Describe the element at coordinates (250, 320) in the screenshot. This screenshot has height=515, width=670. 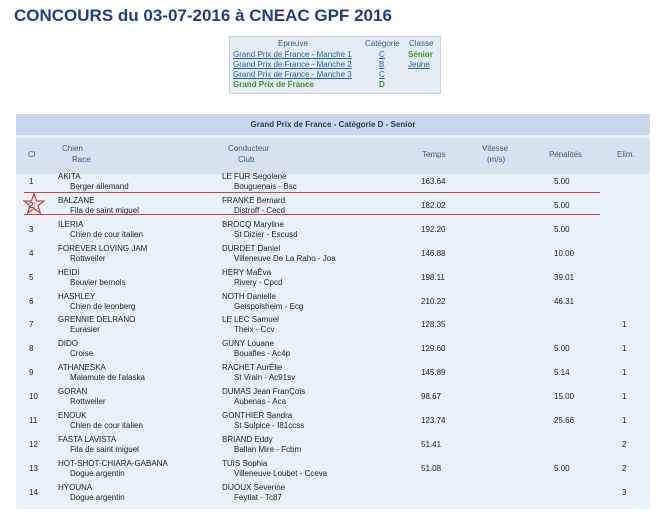
I see `row-conducteur: LE LEC Samuel` at that location.